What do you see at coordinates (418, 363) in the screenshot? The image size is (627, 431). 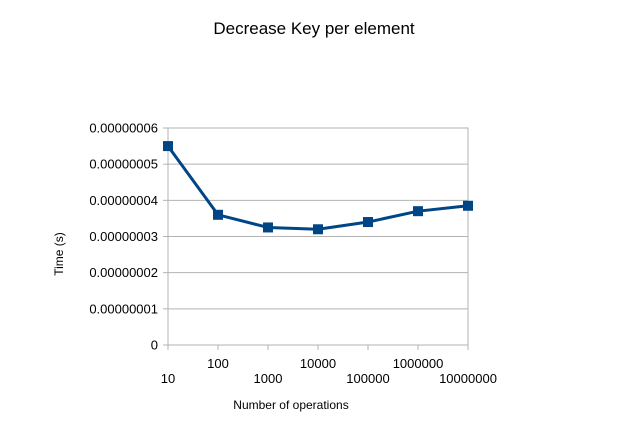 I see `x-tick-label: 1000000` at bounding box center [418, 363].